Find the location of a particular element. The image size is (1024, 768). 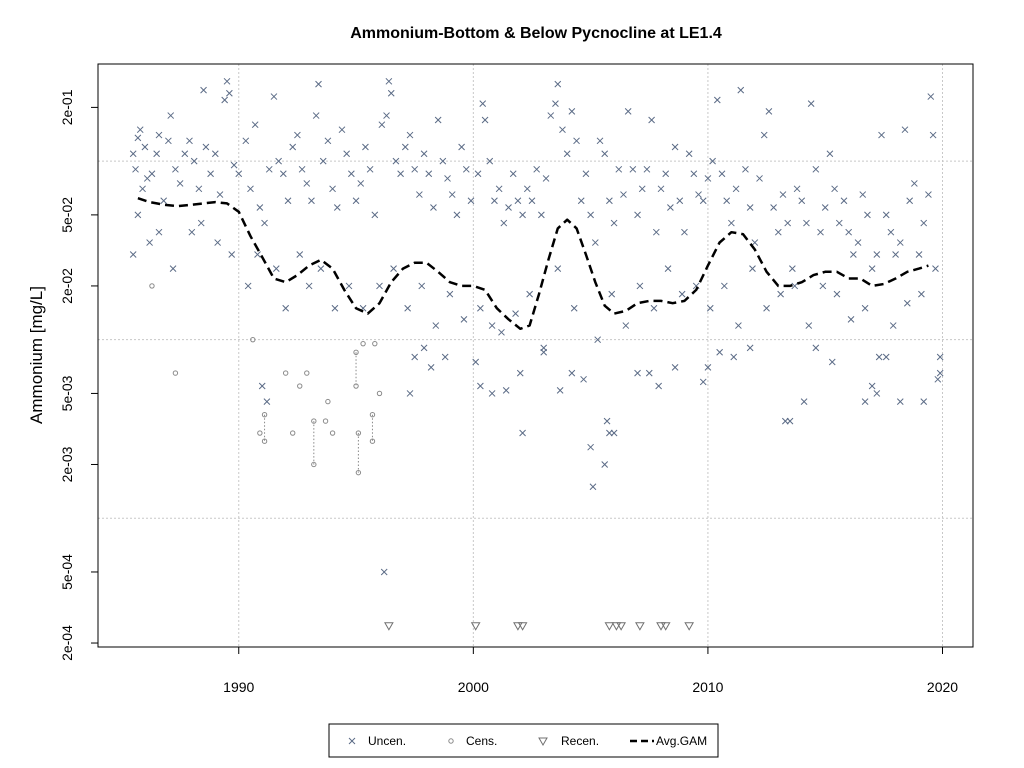

x-tick-label: 2020 is located at coordinates (942, 687).